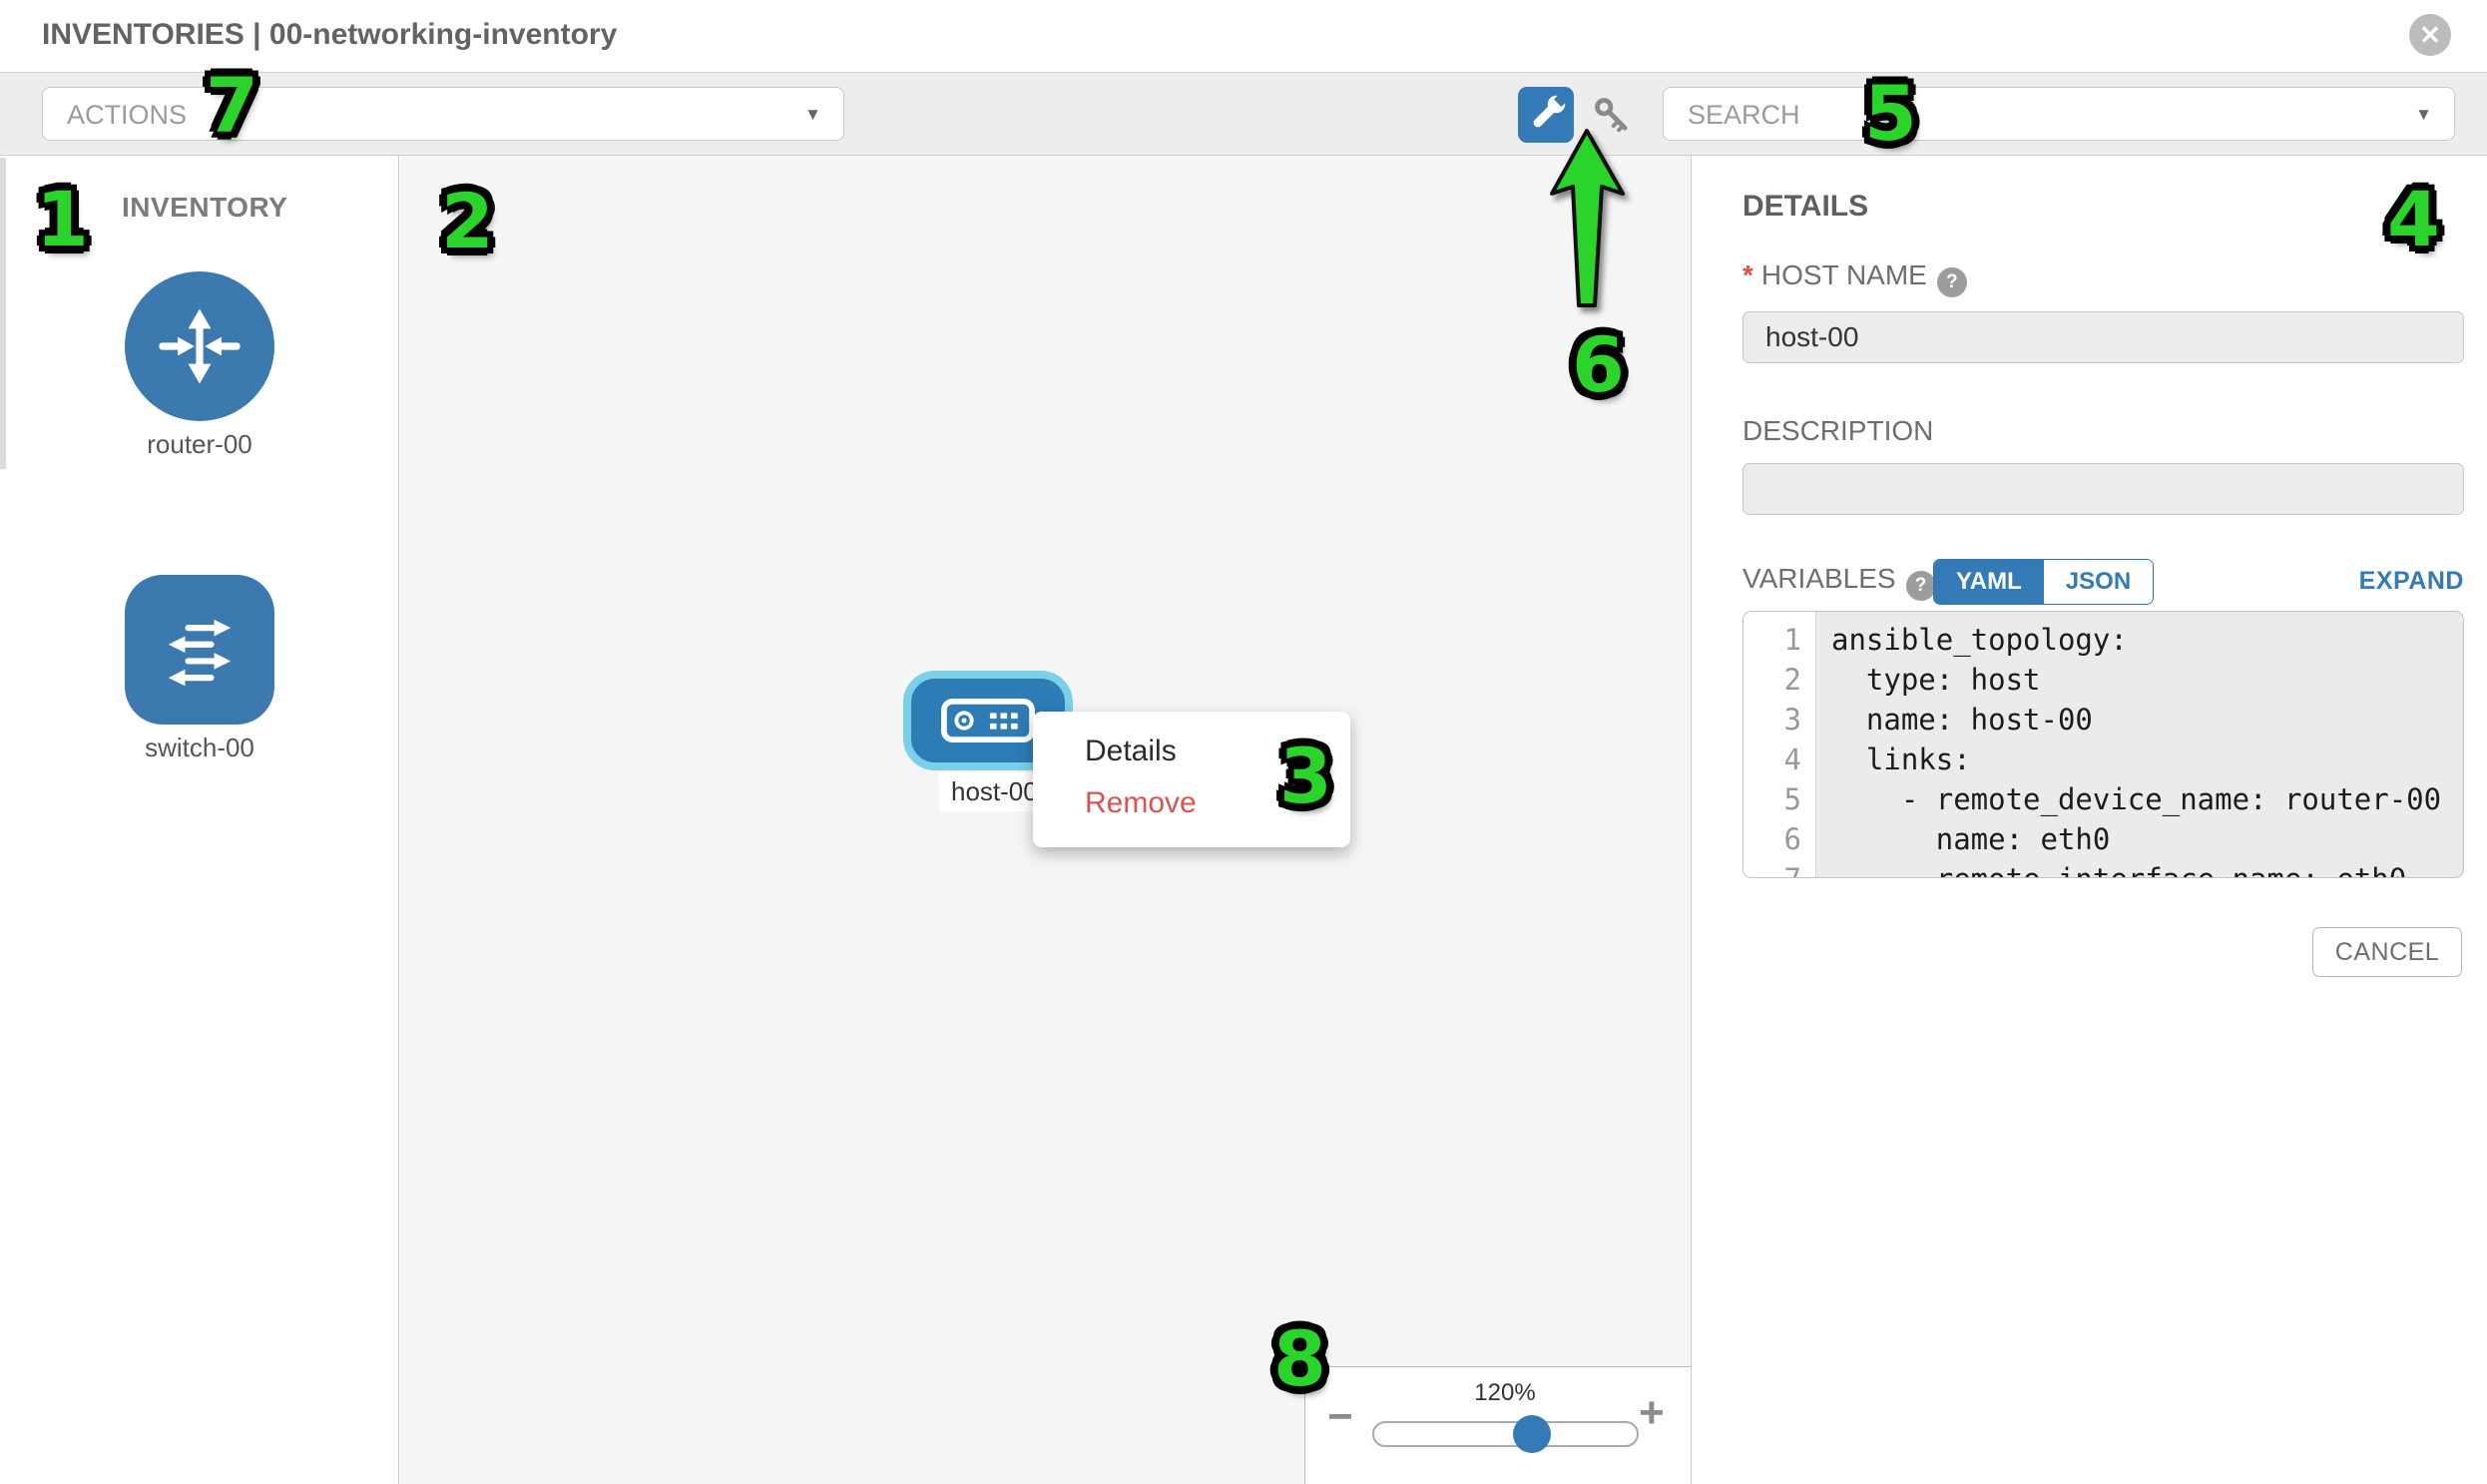 This screenshot has height=1484, width=2487. Describe the element at coordinates (205, 207) in the screenshot. I see `sidebar-title: INVENTORY` at that location.